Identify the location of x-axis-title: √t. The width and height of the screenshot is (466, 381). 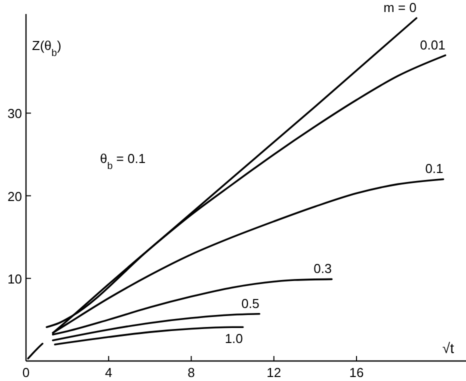
(448, 348).